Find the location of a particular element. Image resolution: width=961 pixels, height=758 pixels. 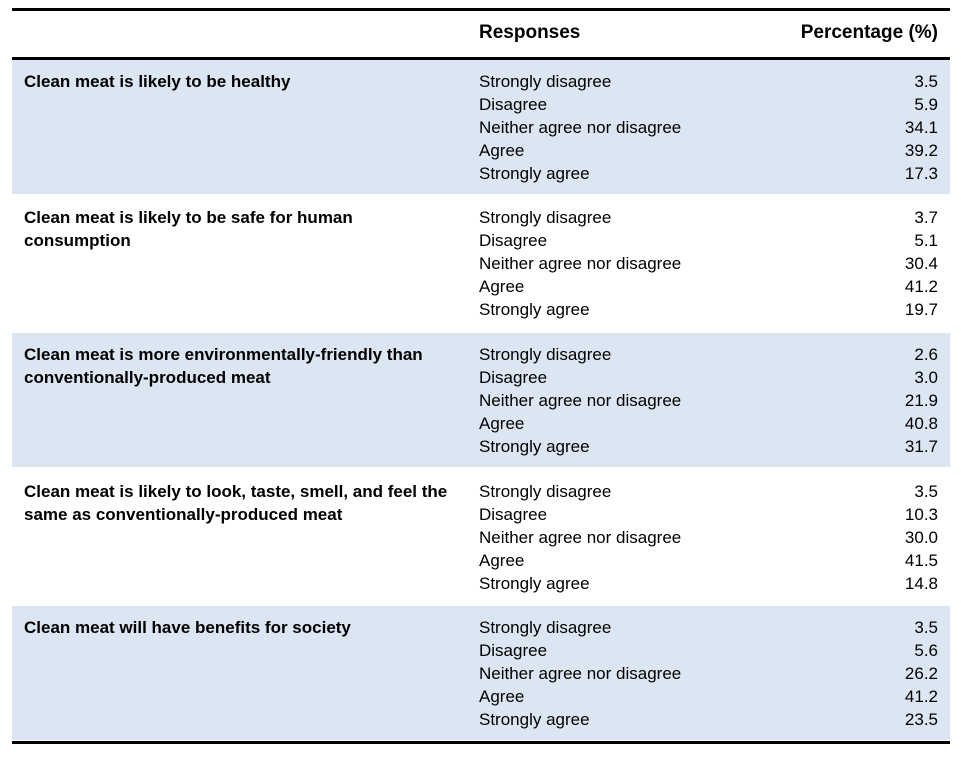

percentage-value: 14.8 is located at coordinates (921, 583).